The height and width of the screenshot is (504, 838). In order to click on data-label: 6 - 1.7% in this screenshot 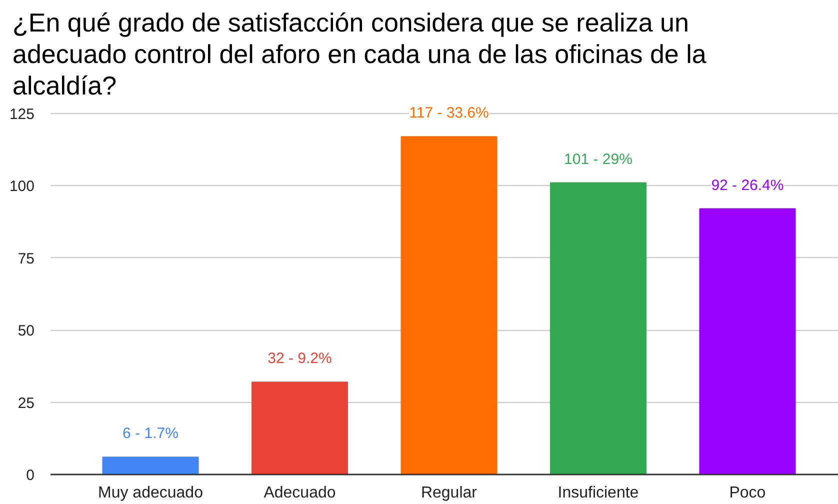, I will do `click(150, 433)`.